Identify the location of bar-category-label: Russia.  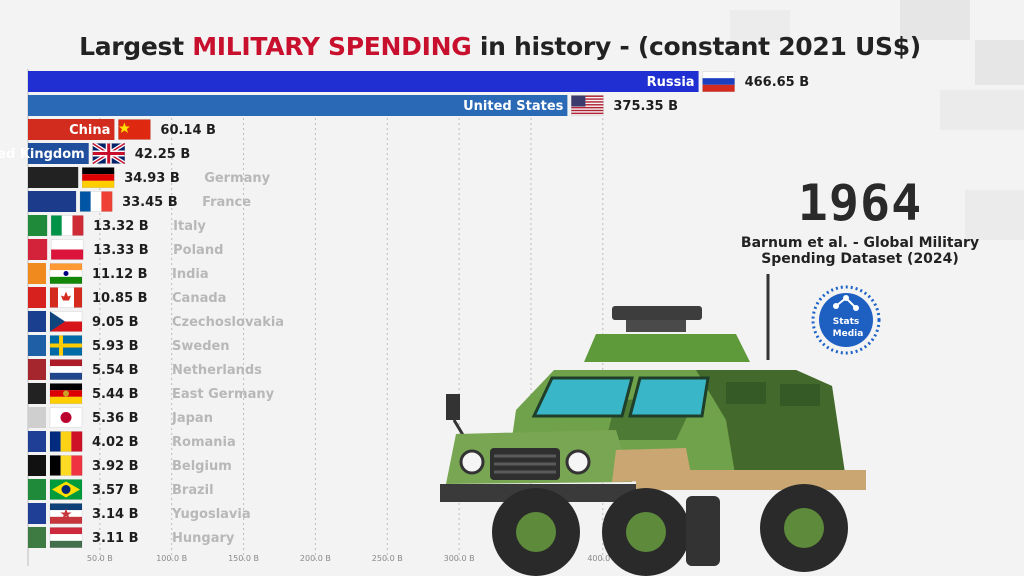
(671, 82).